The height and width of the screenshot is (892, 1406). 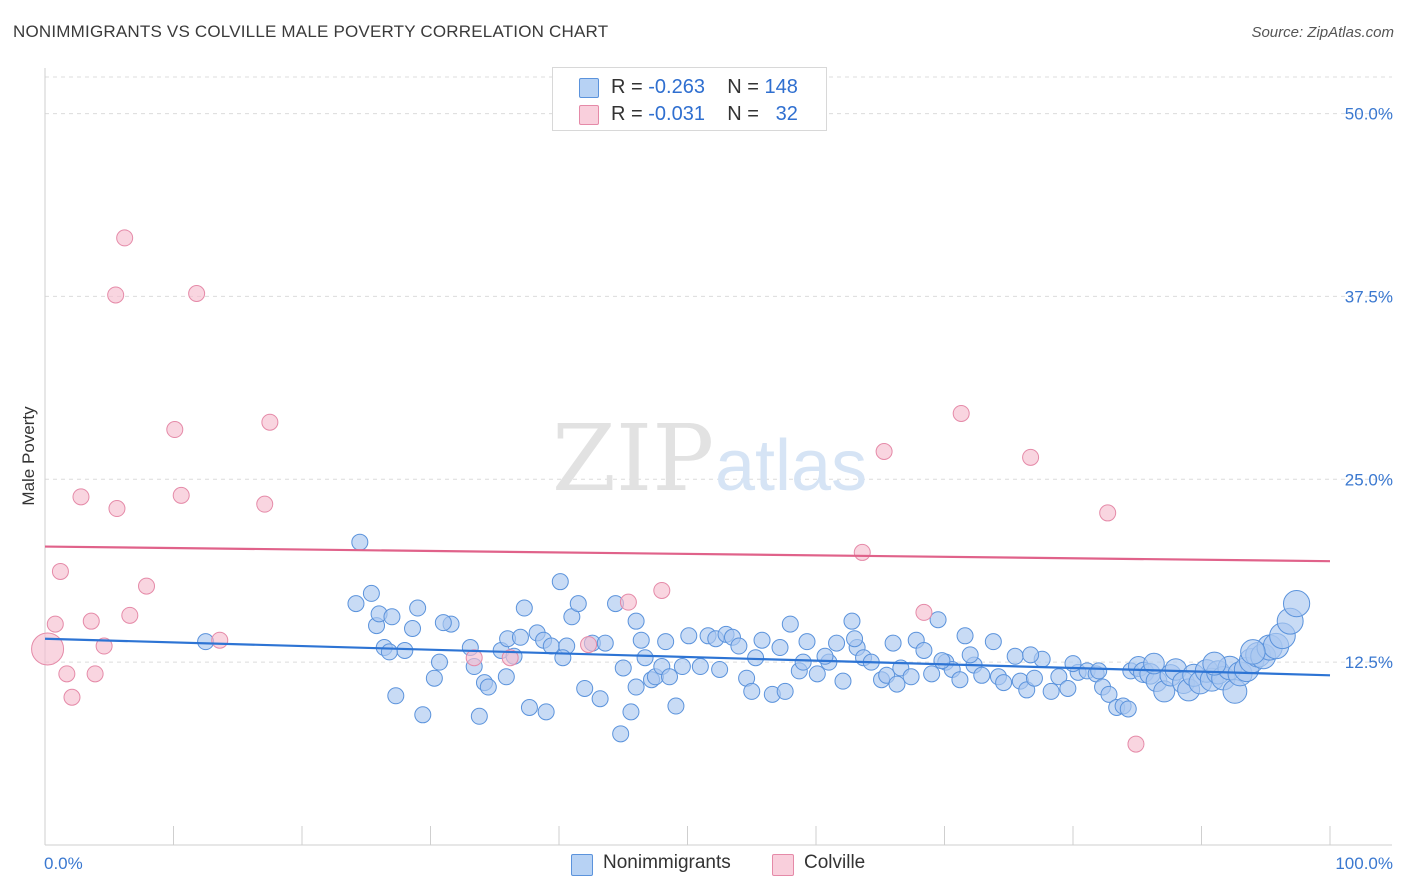 What do you see at coordinates (687, 554) in the screenshot?
I see `colville-trend-line` at bounding box center [687, 554].